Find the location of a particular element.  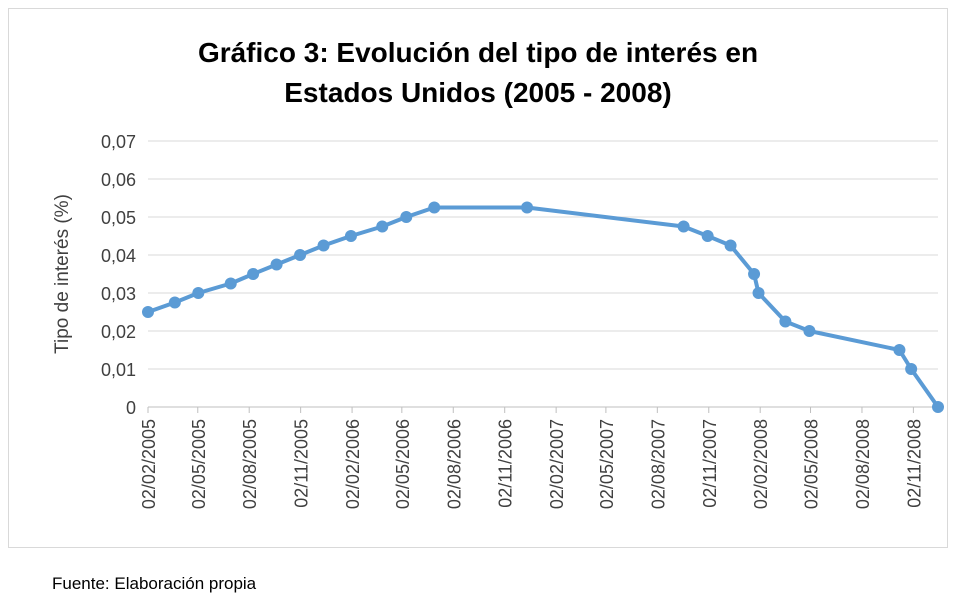

x-tick-label: 02/02/2005 is located at coordinates (149, 464).